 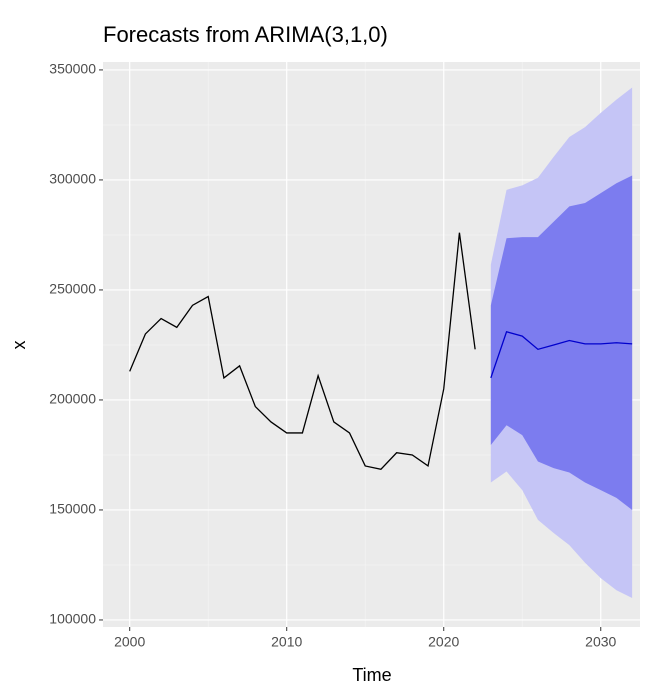 What do you see at coordinates (19, 345) in the screenshot?
I see `y-axis-label: x` at bounding box center [19, 345].